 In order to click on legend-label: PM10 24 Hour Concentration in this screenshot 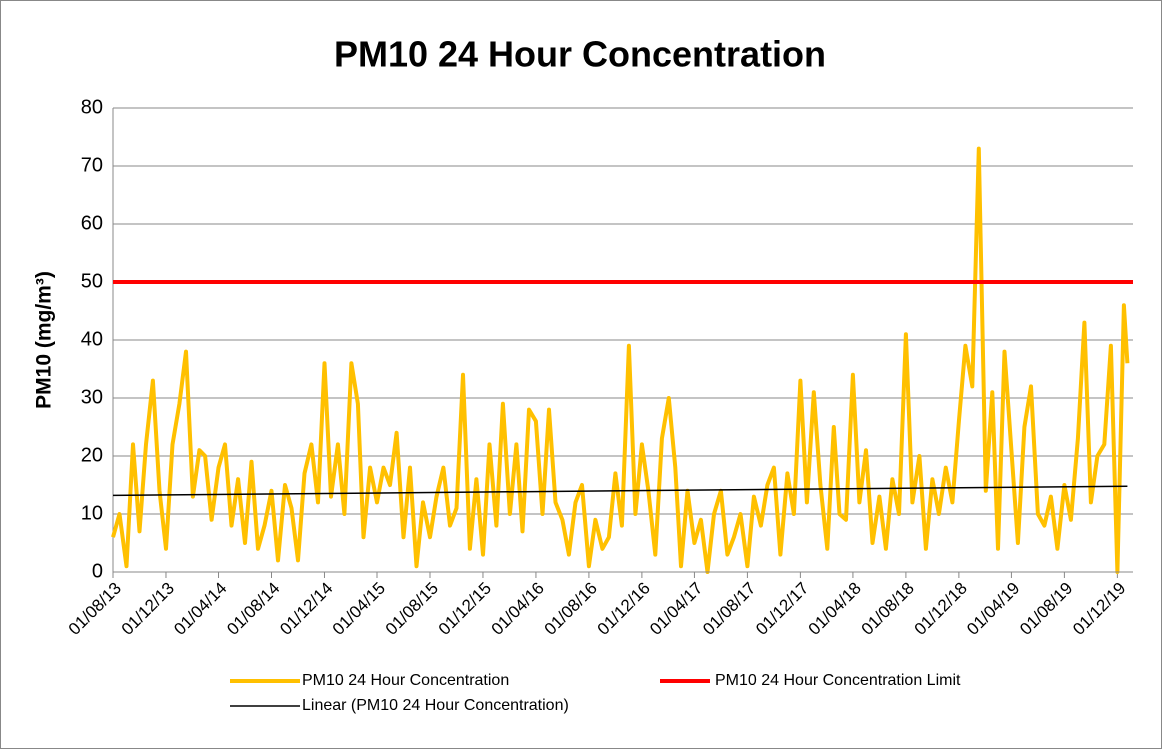, I will do `click(405, 680)`.